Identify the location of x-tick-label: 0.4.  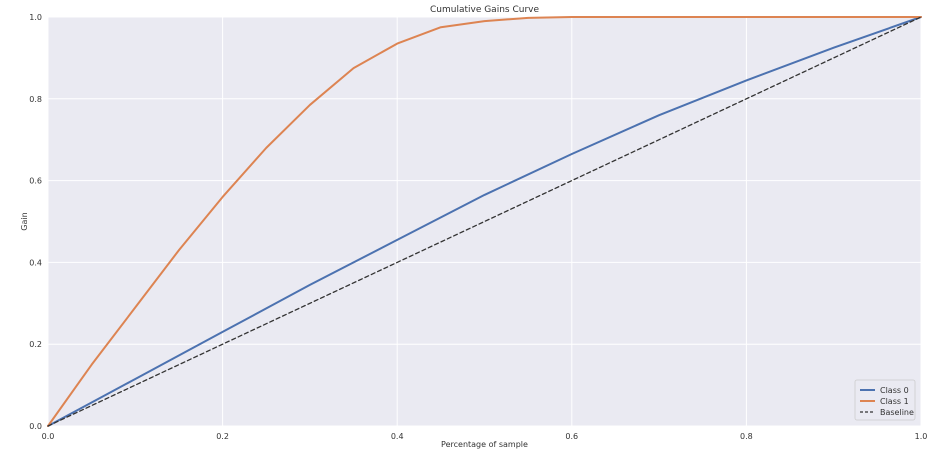
(397, 436).